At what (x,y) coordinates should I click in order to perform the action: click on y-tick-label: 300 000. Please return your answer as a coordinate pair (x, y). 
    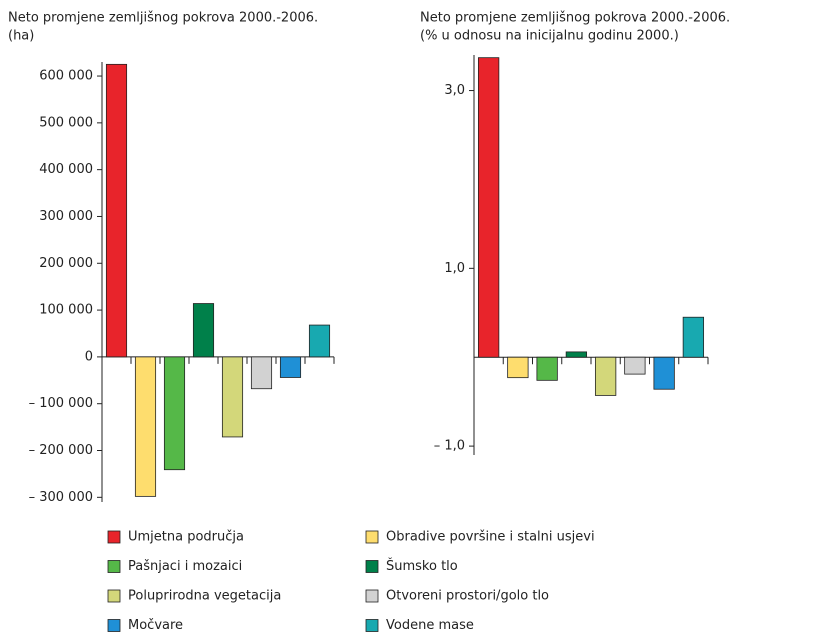
    Looking at the image, I should click on (66, 216).